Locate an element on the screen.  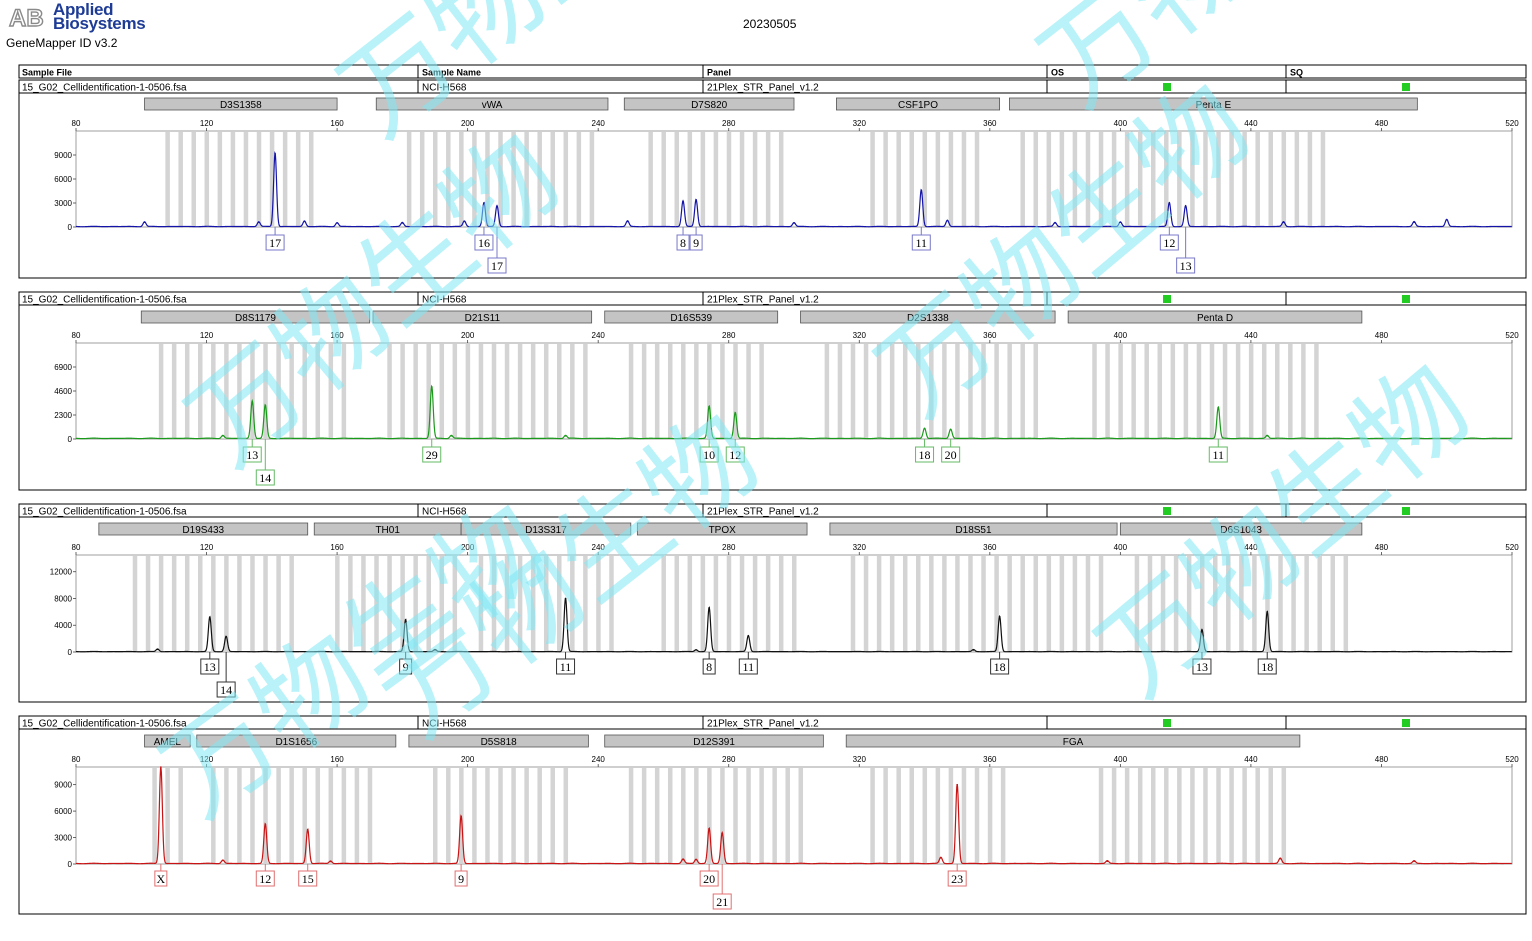
x-tick-label: 240 is located at coordinates (599, 123).